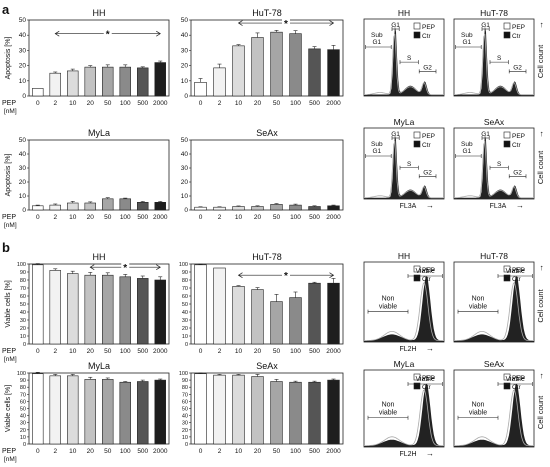 This screenshot has width=550, height=467. I want to click on region-label-g2: G2, so click(427, 67).